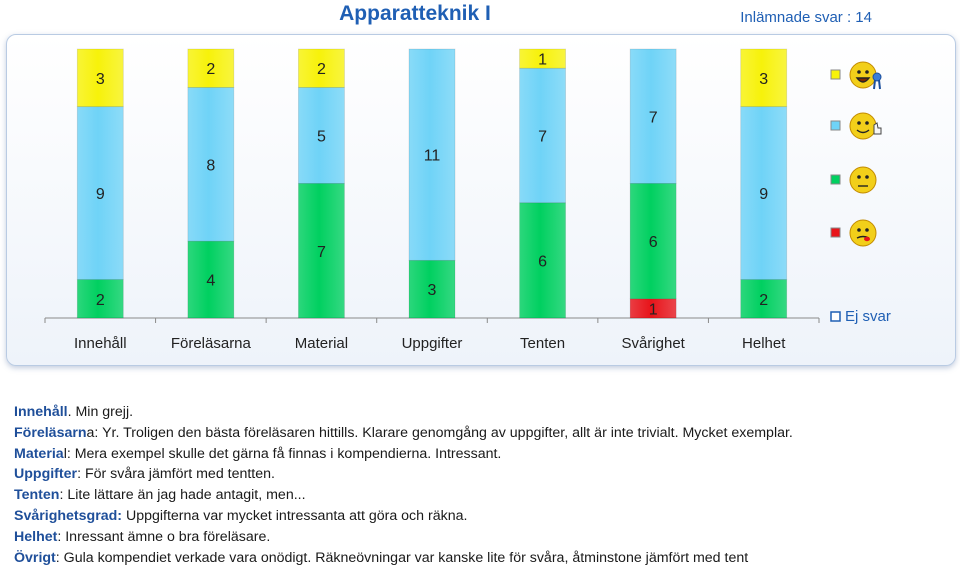 This screenshot has width=960, height=575. What do you see at coordinates (877, 77) in the screenshot?
I see `ribbon-icon` at bounding box center [877, 77].